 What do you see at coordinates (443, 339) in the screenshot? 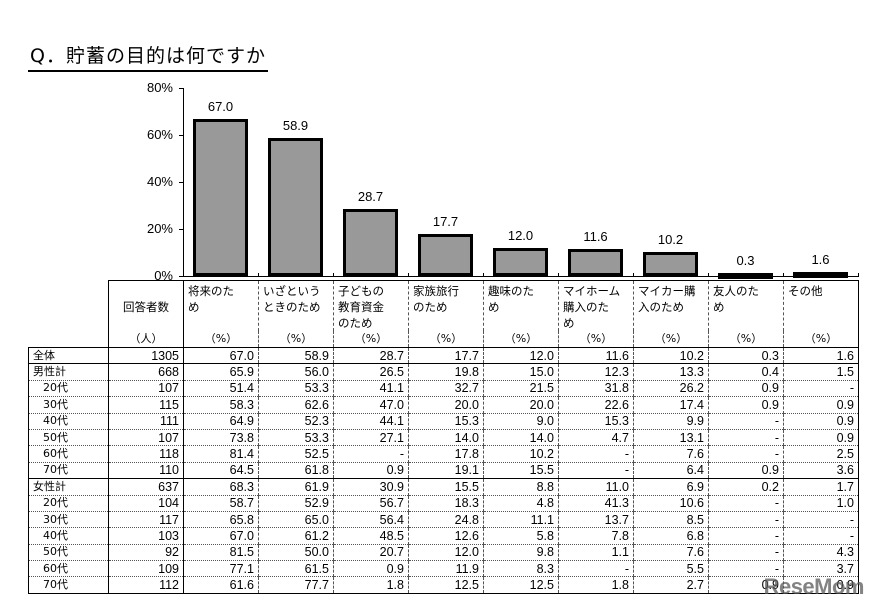
I see `table-unit-row: （人） （%） （%） （%） （%） （%） （%） （%） （%） （%）` at bounding box center [443, 339].